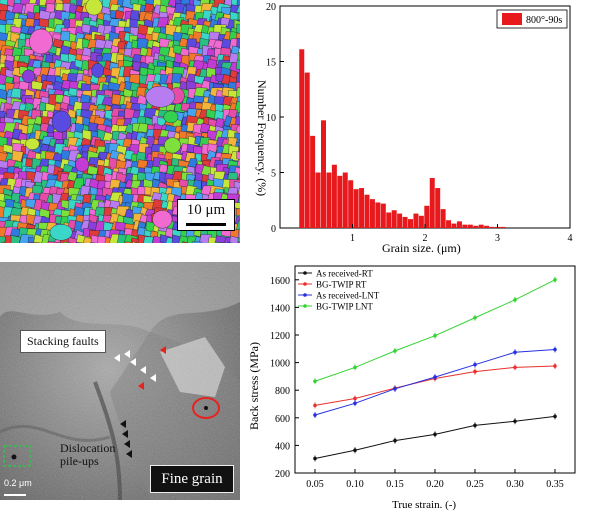 The height and width of the screenshot is (513, 600). What do you see at coordinates (271, 63) in the screenshot?
I see `y-tick-label: 15` at bounding box center [271, 63].